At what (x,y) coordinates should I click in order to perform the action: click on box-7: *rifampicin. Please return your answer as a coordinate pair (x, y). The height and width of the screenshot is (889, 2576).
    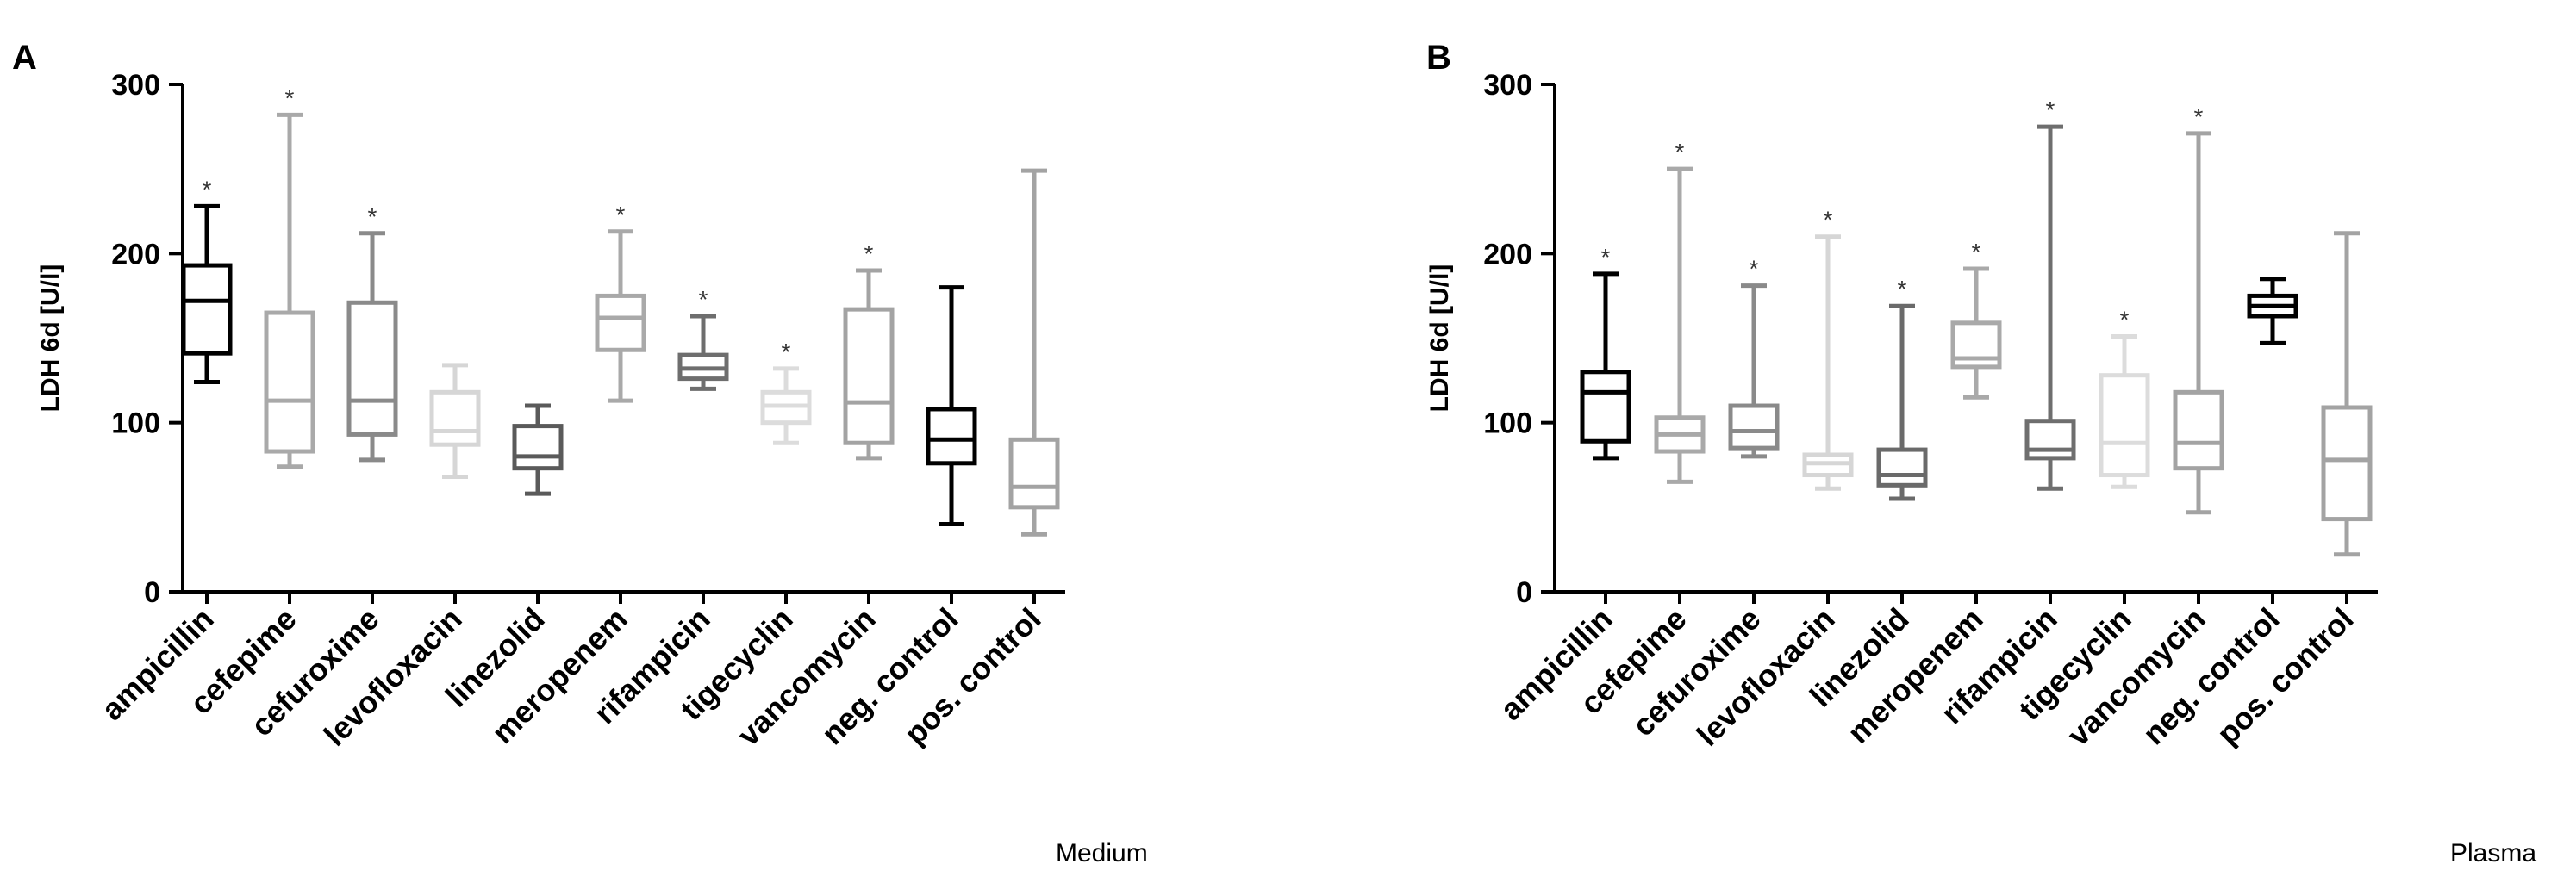
    Looking at the image, I should click on (658, 508).